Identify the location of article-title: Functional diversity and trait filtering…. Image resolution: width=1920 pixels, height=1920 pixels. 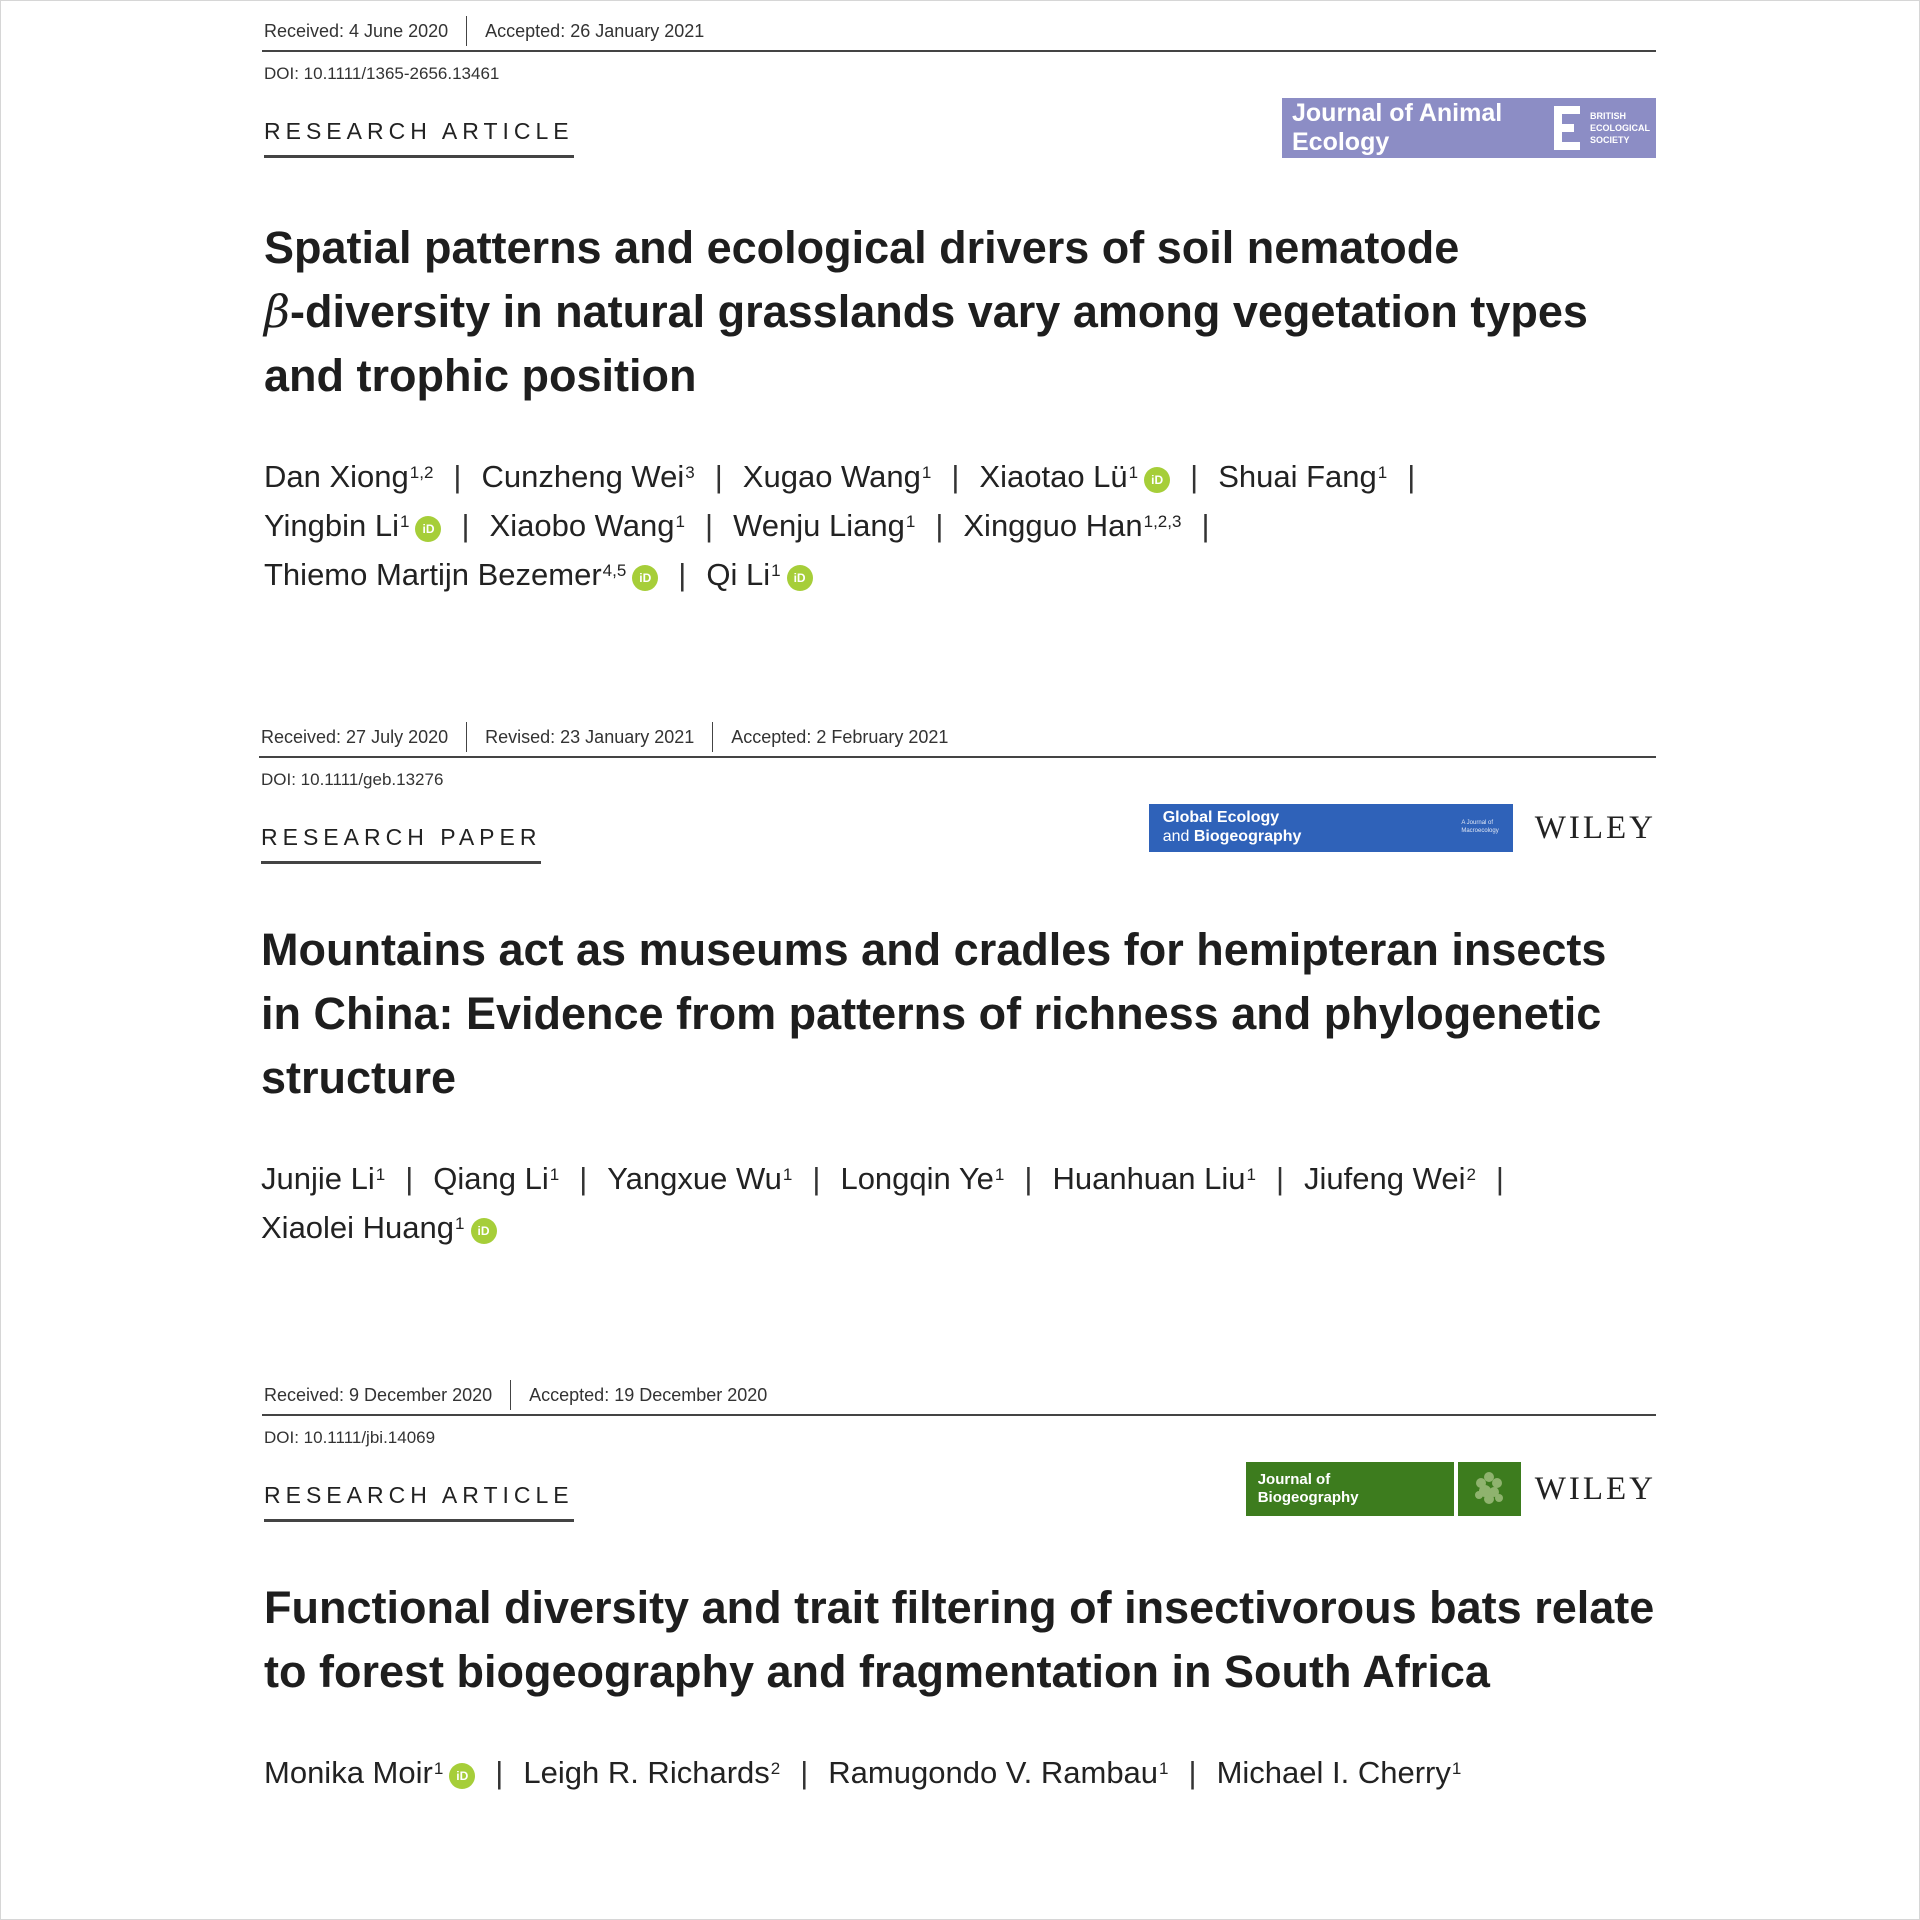
(959, 1639).